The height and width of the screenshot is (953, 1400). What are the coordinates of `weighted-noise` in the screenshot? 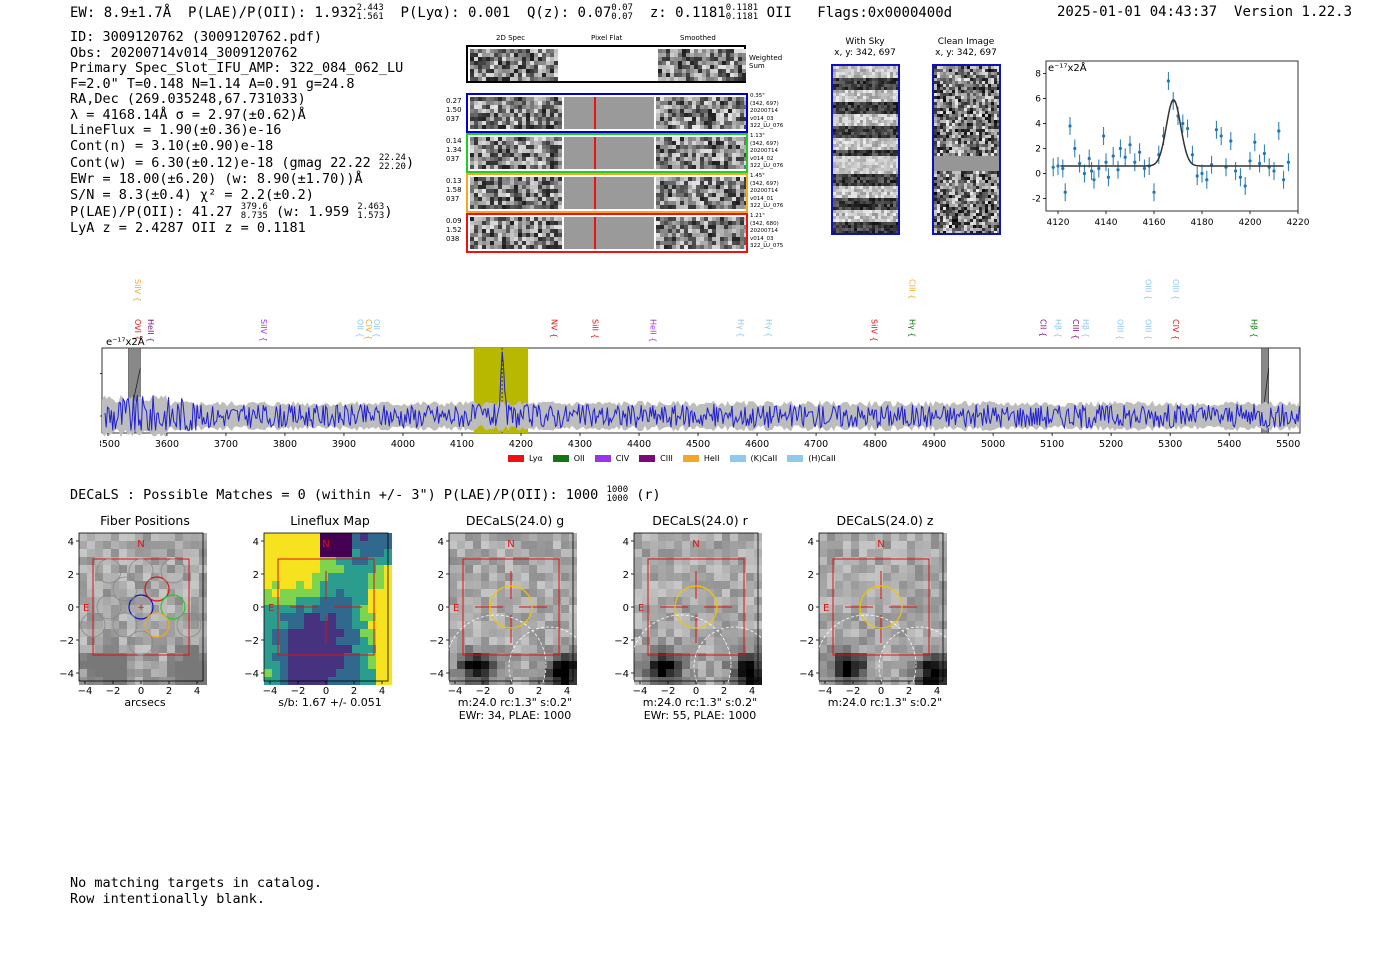 It's located at (702, 65).